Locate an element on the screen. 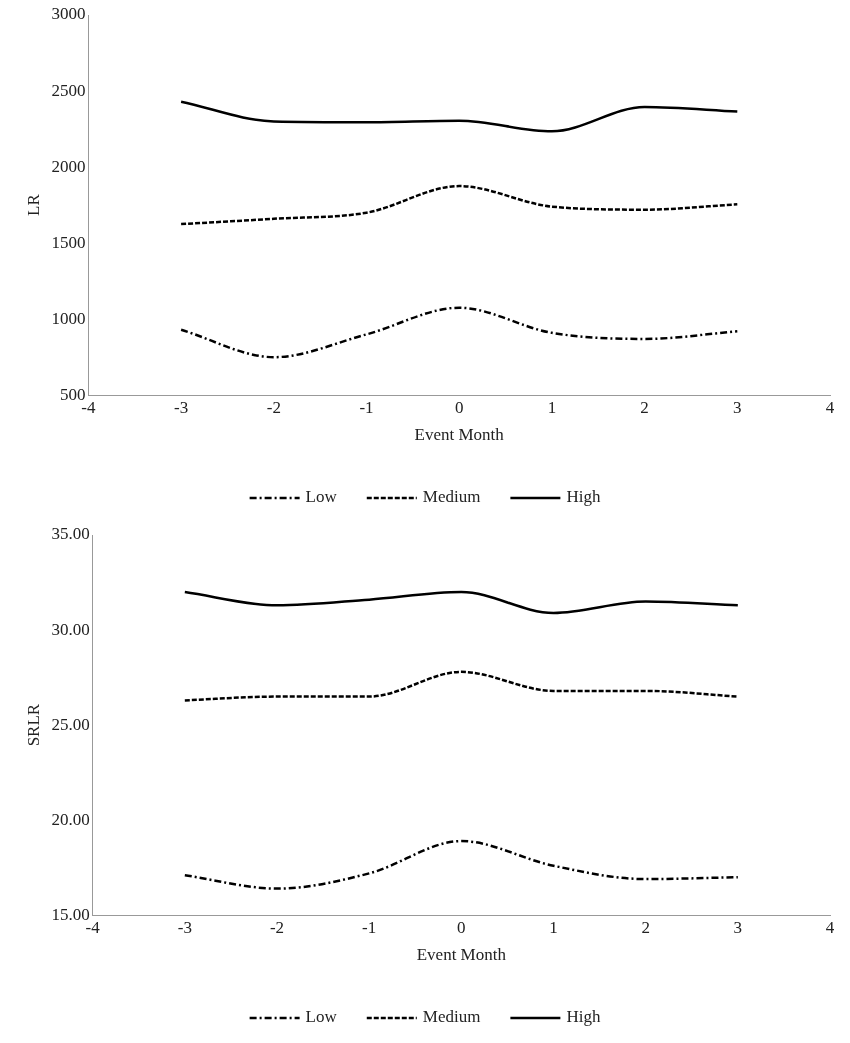 The height and width of the screenshot is (1043, 850). y-tick-label: 500 is located at coordinates (72, 394).